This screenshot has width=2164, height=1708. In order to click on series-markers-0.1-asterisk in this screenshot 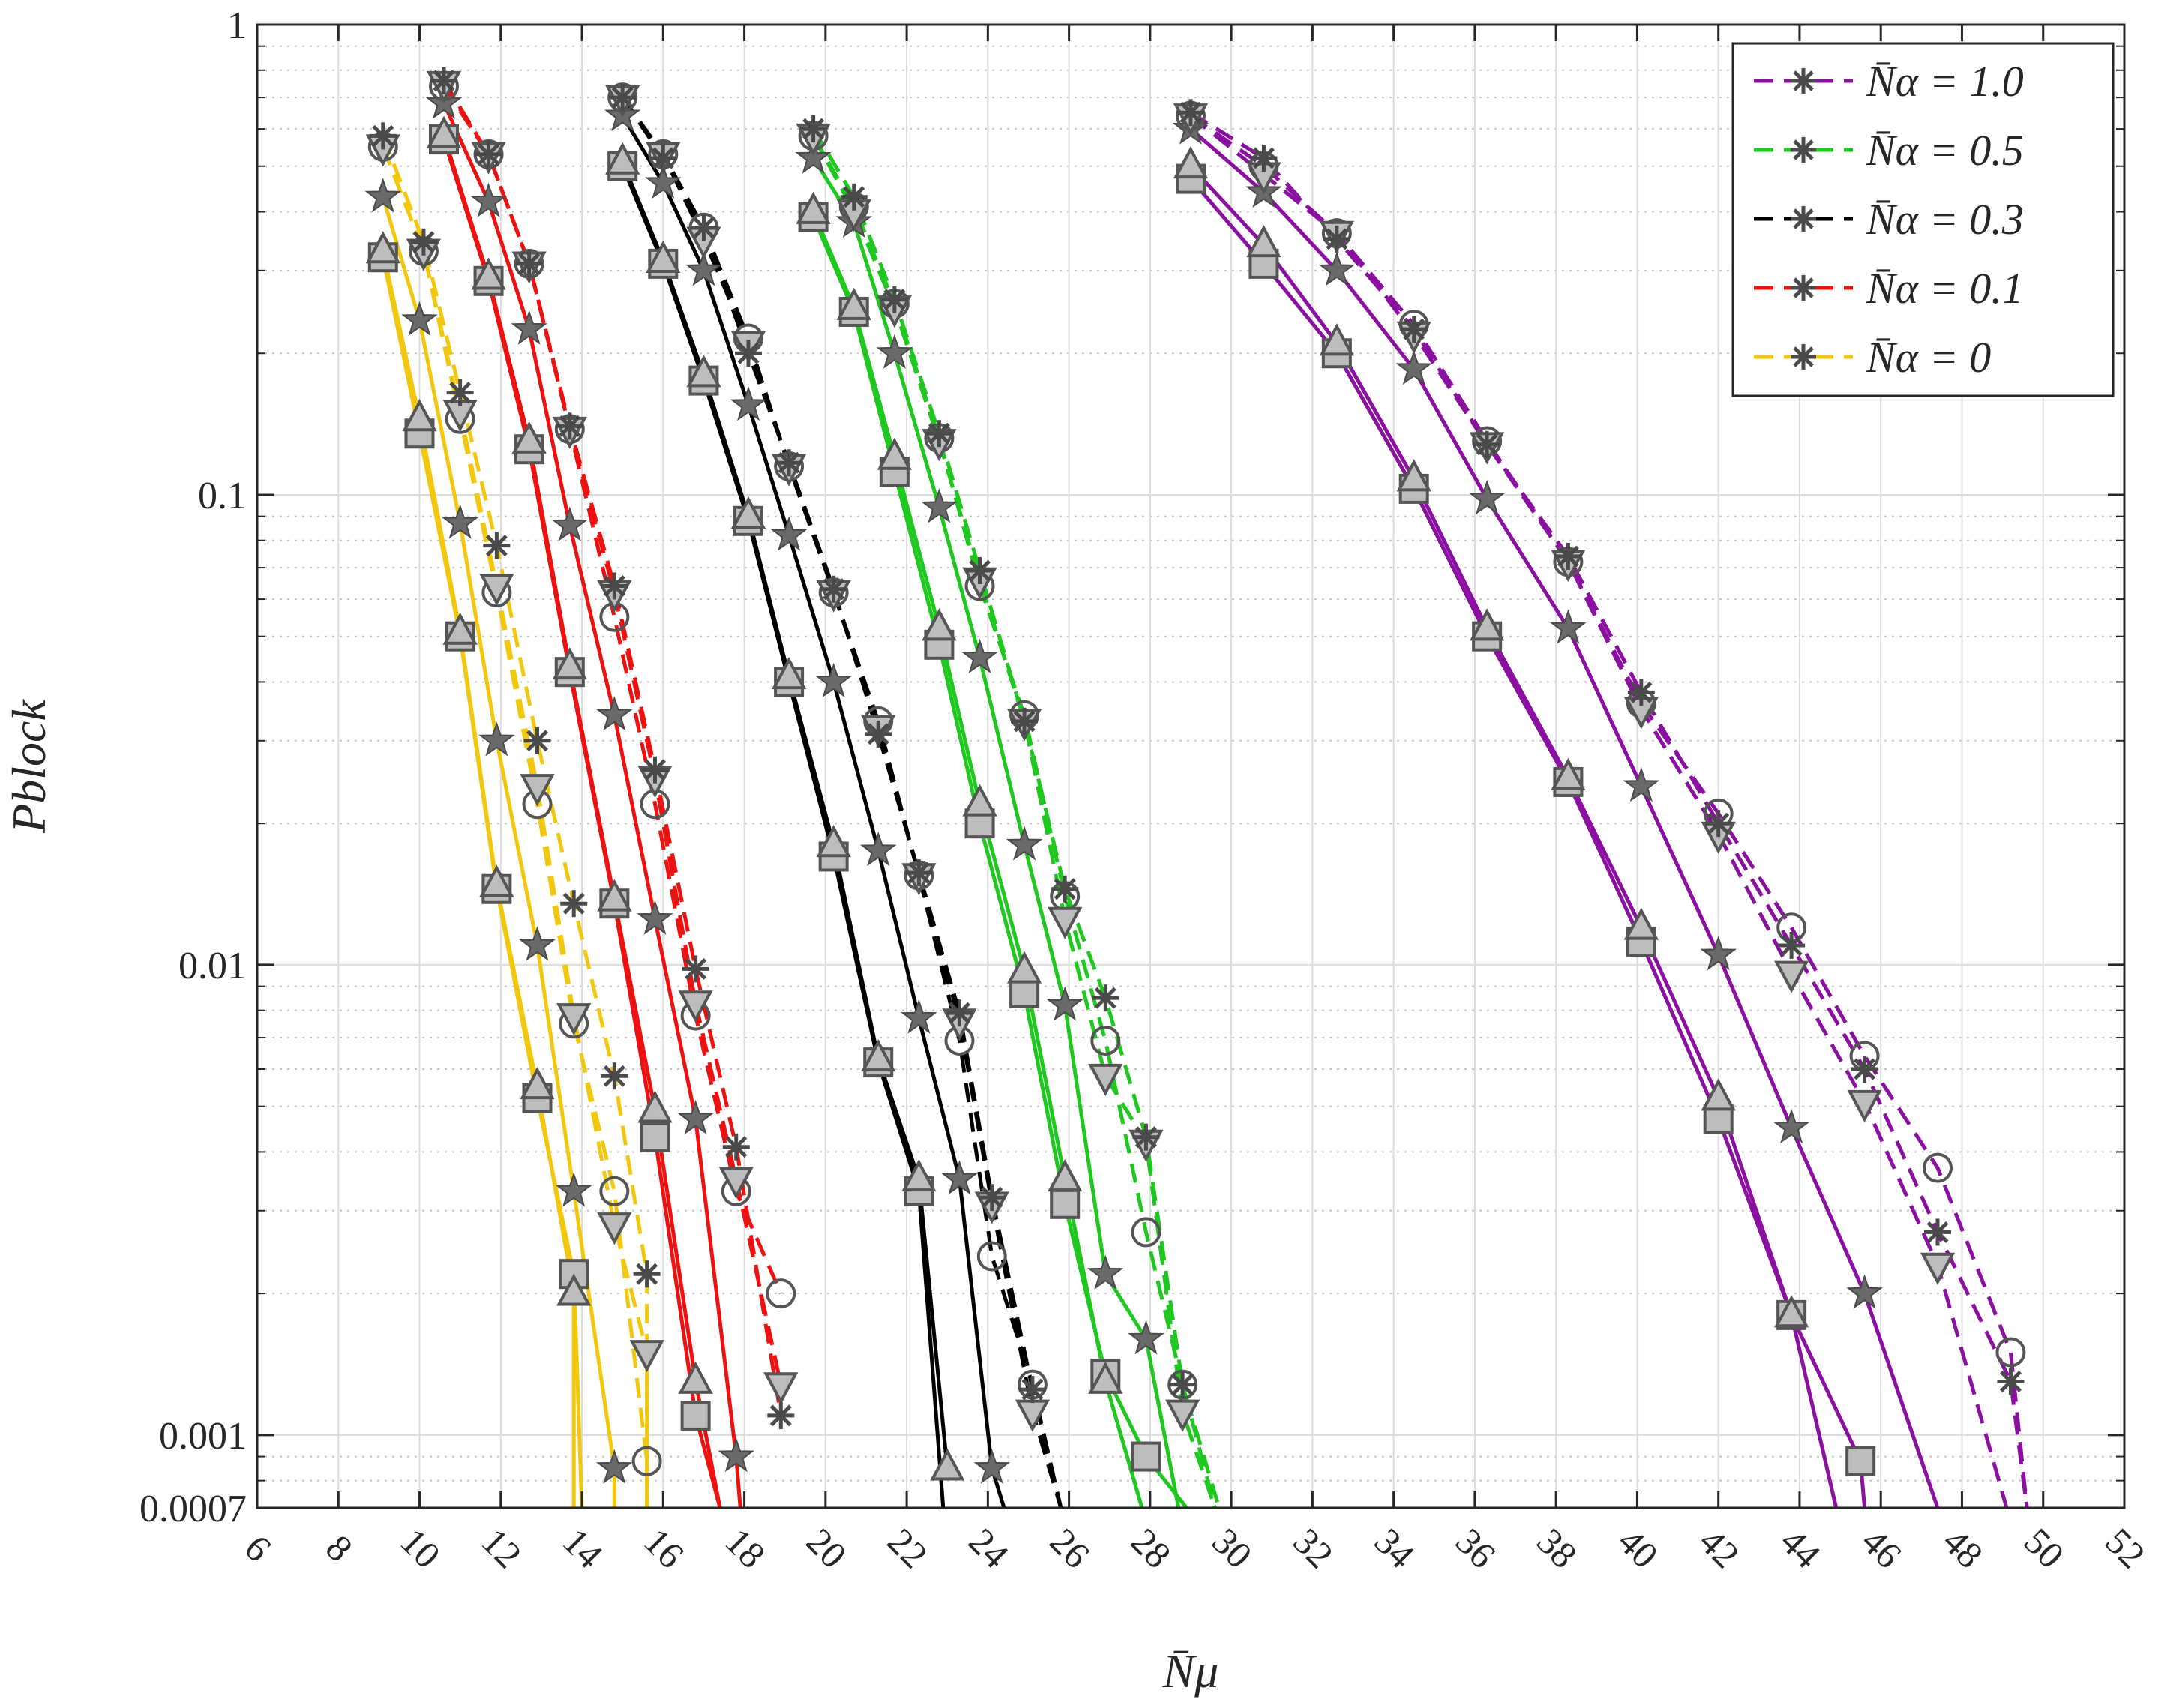, I will do `click(612, 748)`.